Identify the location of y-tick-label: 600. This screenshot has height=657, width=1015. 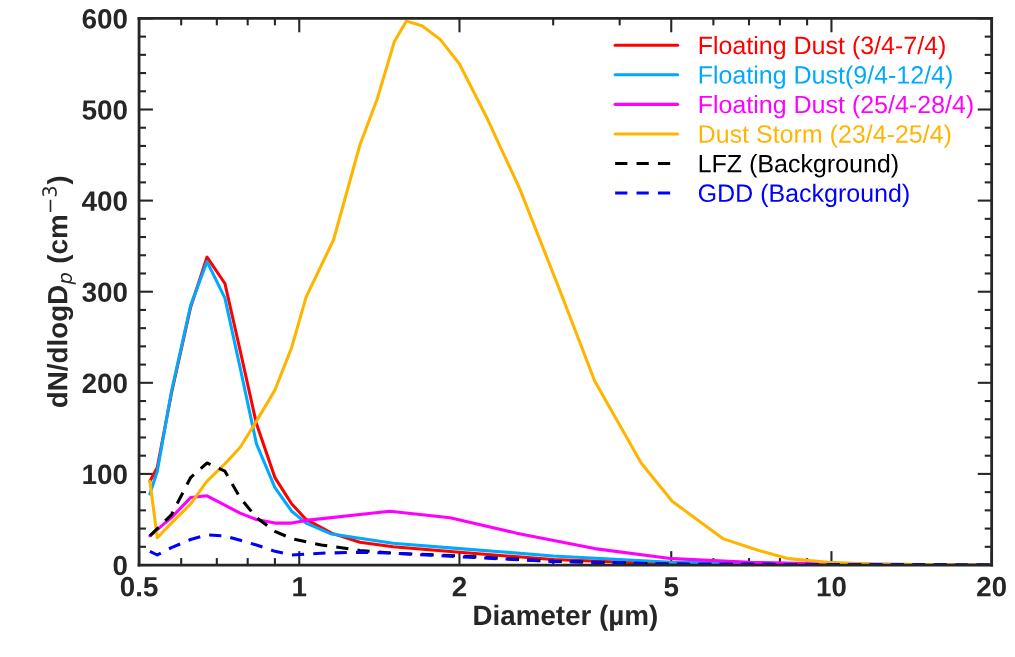
(104, 19).